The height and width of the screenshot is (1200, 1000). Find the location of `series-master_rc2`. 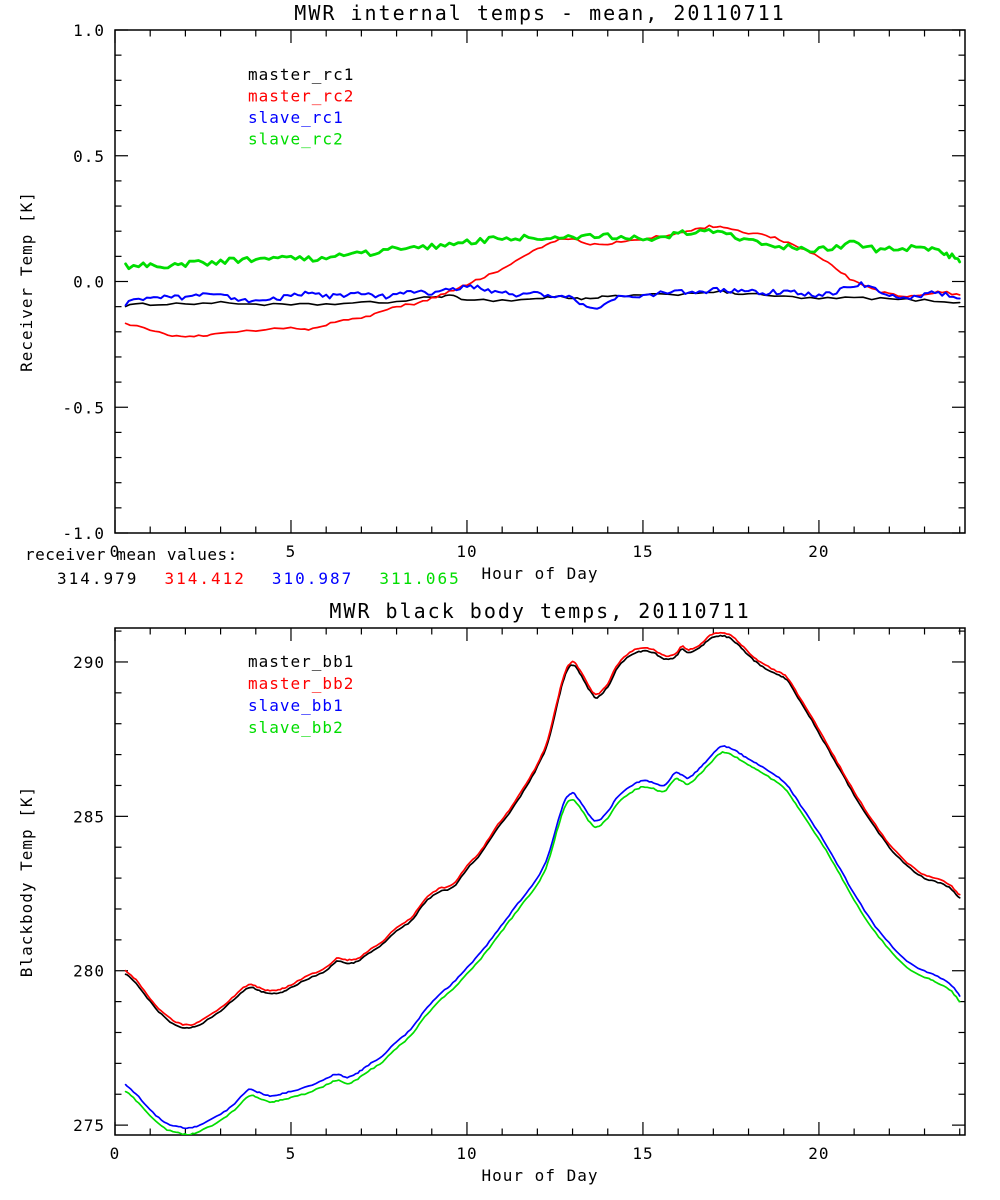

series-master_rc2 is located at coordinates (542, 281).